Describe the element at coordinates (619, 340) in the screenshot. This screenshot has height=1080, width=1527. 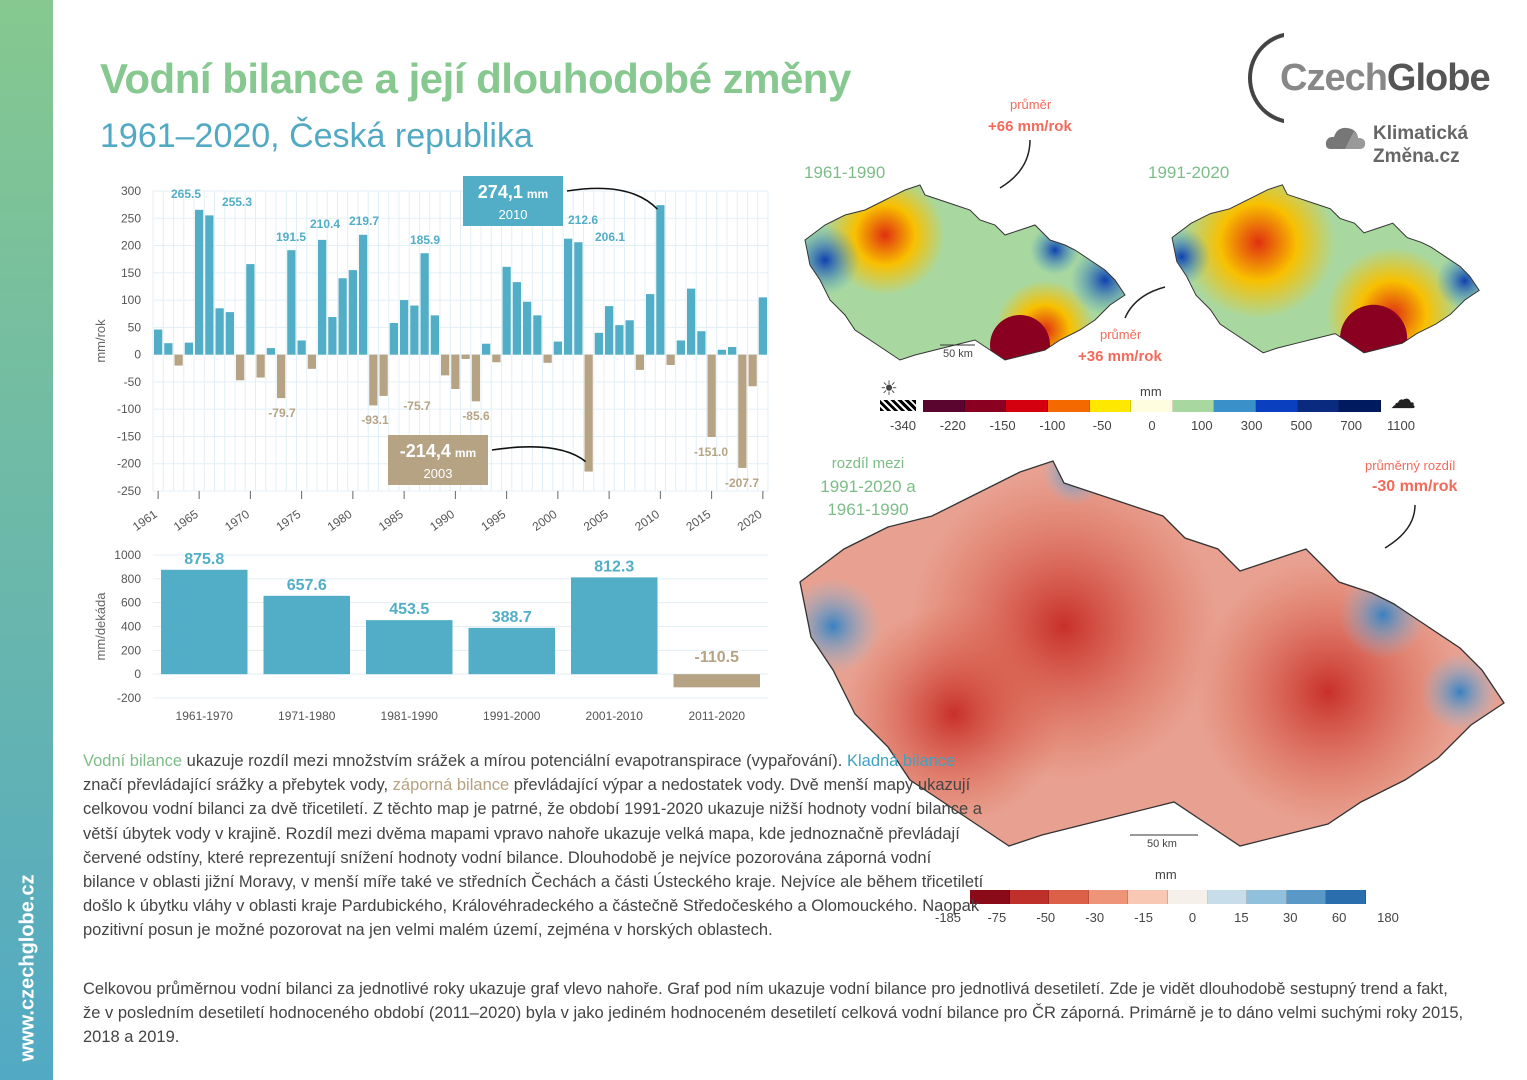
I see `bar-2006` at that location.